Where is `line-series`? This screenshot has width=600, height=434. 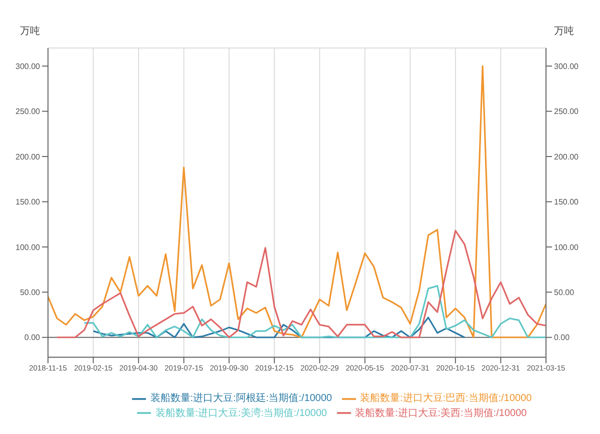
line-series is located at coordinates (314, 311).